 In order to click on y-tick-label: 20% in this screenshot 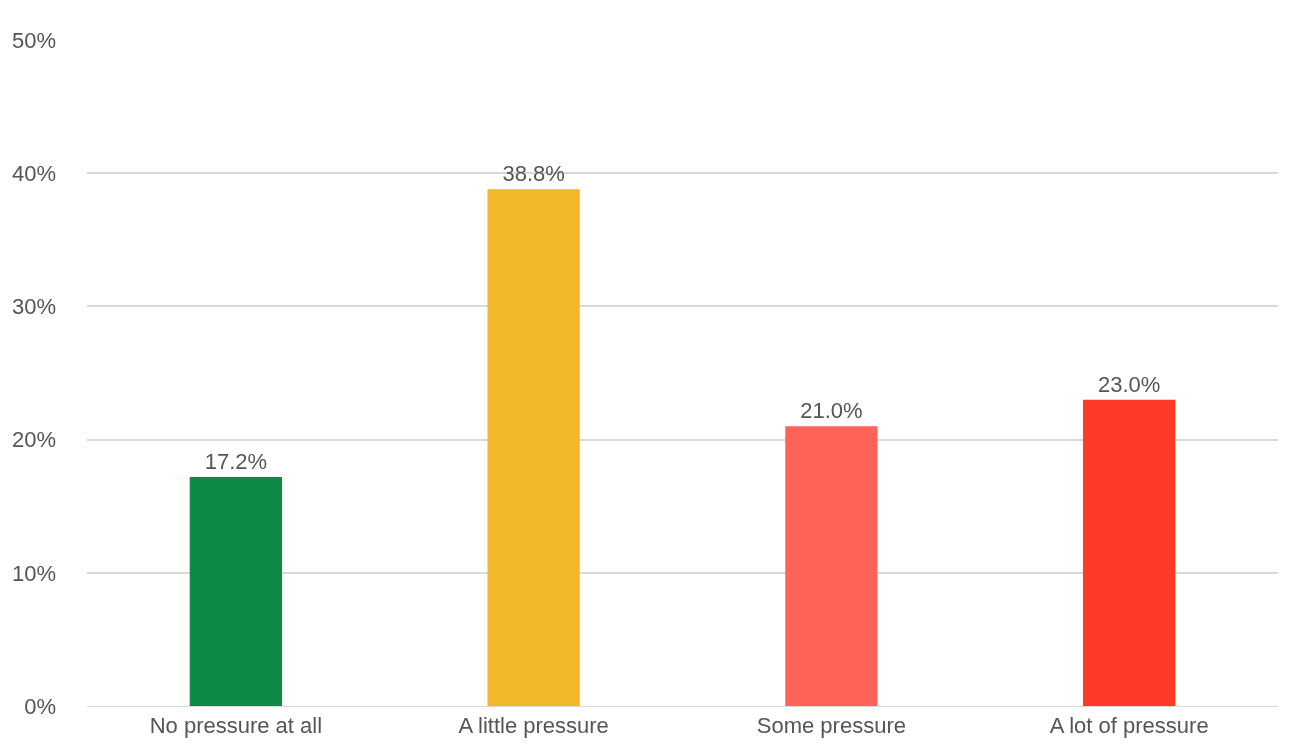, I will do `click(33, 440)`.